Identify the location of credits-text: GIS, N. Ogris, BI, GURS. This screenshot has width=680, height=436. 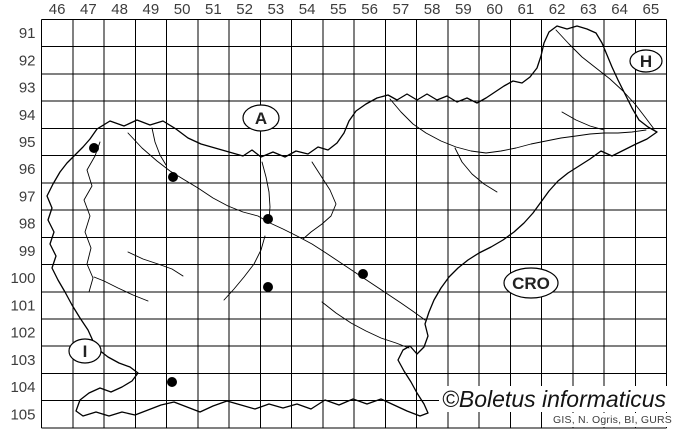
(612, 420).